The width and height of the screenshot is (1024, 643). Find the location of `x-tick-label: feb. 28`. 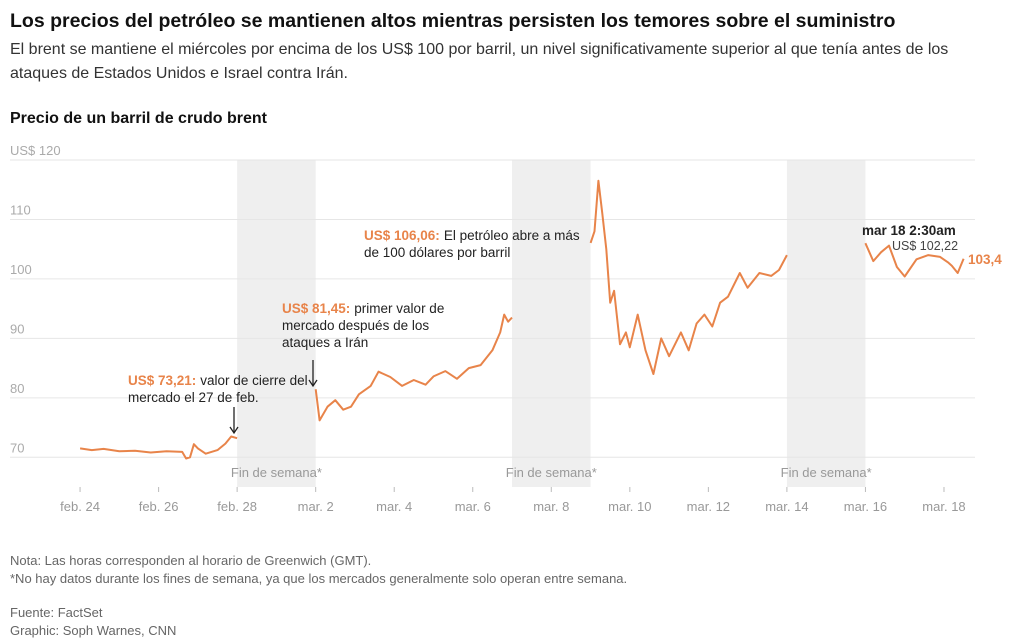

x-tick-label: feb. 28 is located at coordinates (237, 506).